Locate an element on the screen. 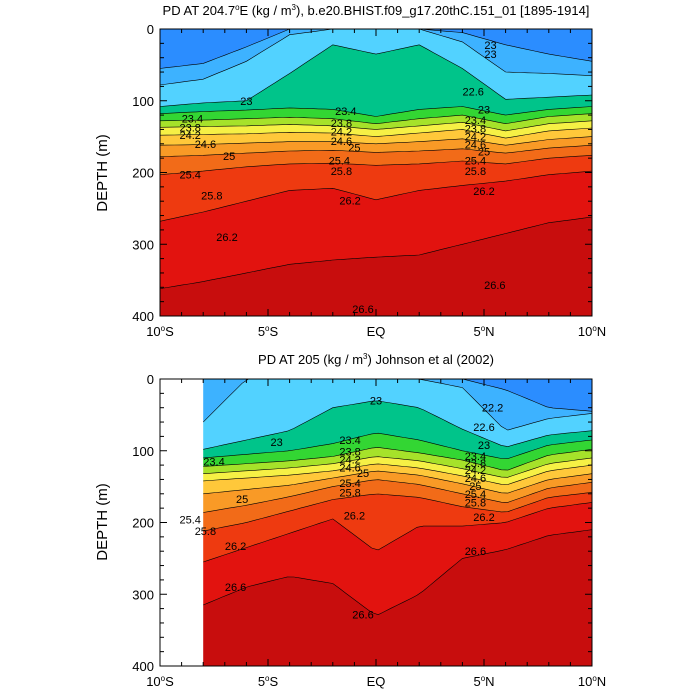 The width and height of the screenshot is (700, 700). contour-label: 22.6 is located at coordinates (483, 428).